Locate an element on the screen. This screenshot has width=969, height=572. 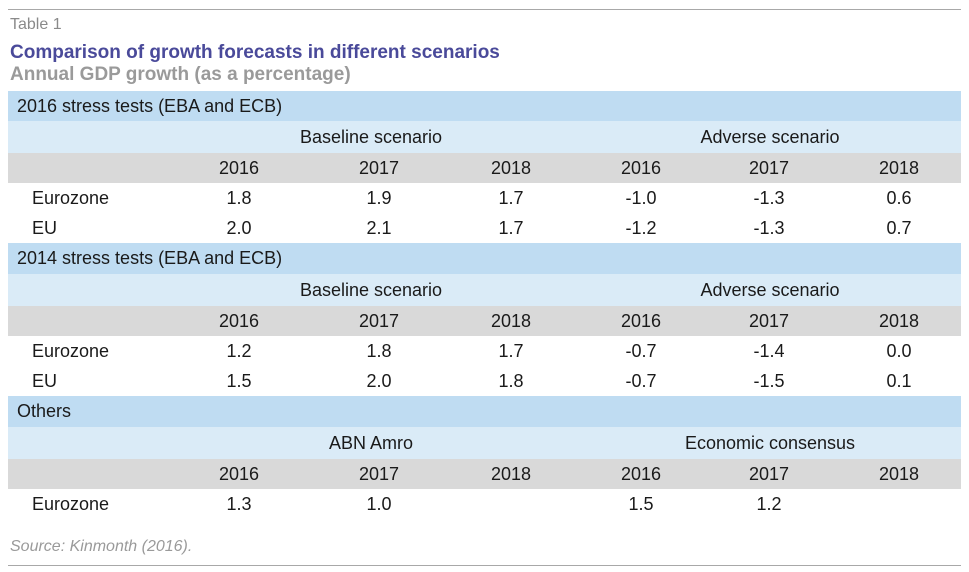
bottom-rule is located at coordinates (484, 565).